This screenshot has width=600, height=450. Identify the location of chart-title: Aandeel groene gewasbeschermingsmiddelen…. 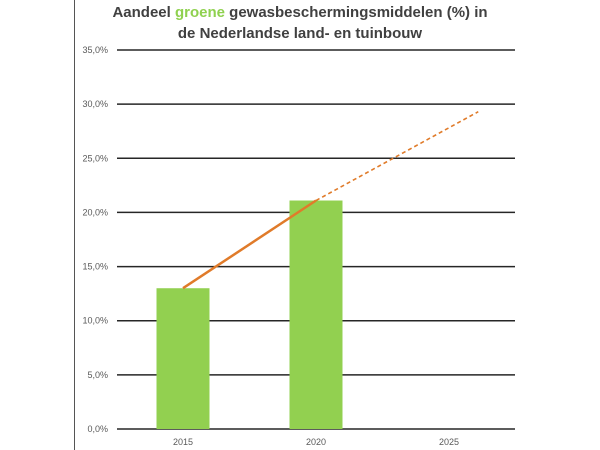
(300, 23).